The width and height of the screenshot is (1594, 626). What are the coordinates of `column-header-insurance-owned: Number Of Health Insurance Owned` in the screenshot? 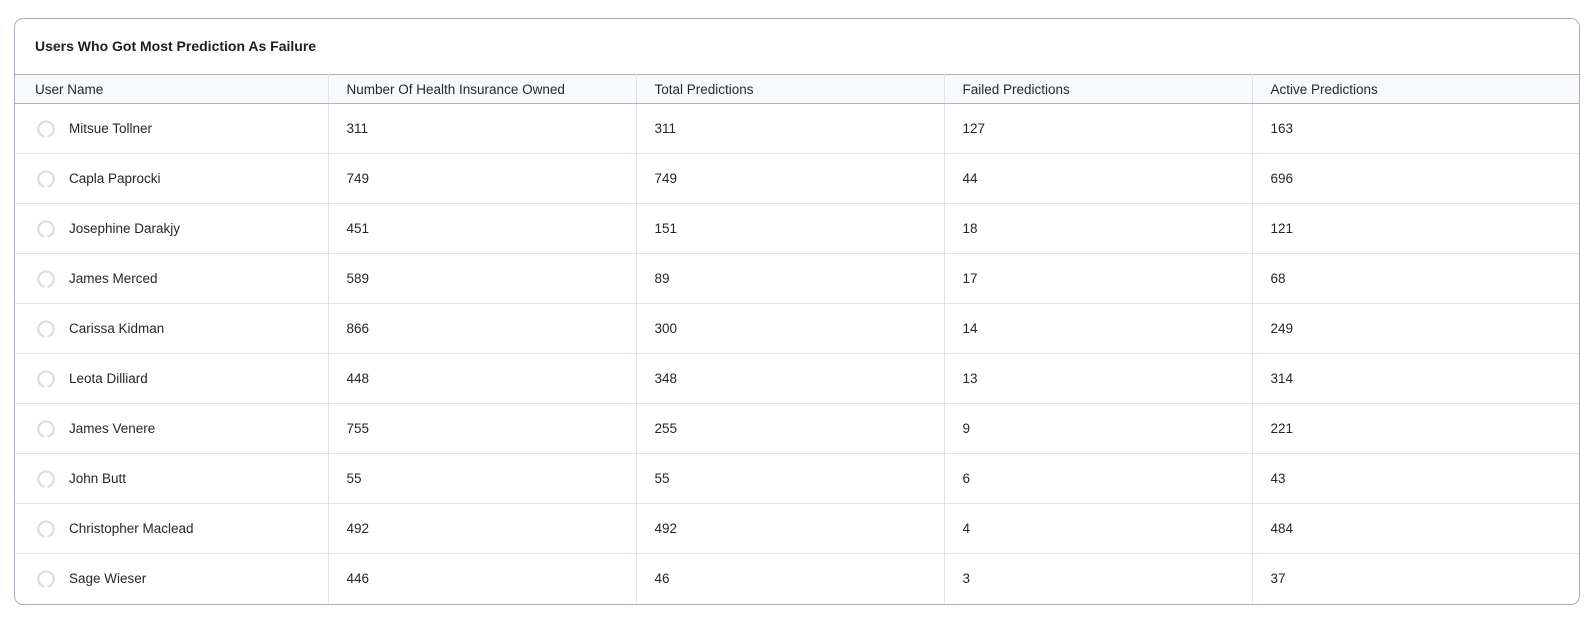 It's located at (482, 89).